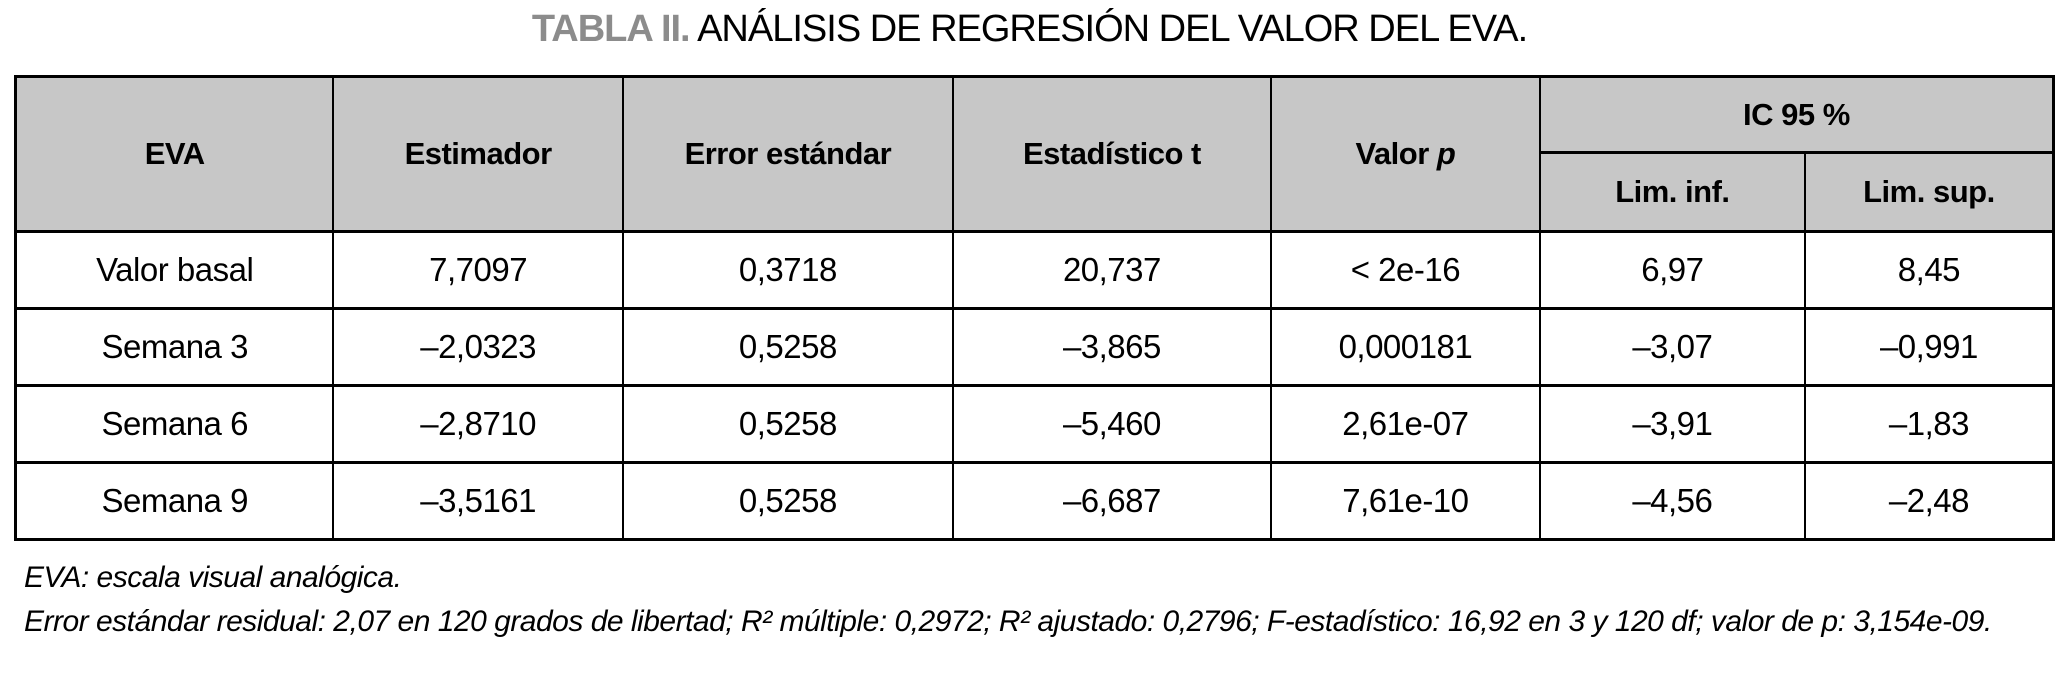  I want to click on header-row-sub: Lim. inf. Lim. sup., so click(1035, 192).